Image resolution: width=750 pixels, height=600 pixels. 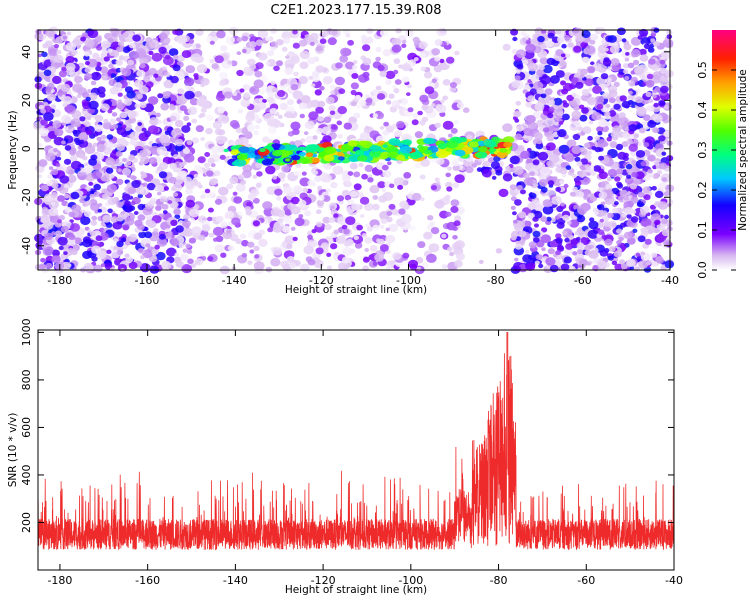 What do you see at coordinates (13, 149) in the screenshot?
I see `spectrogram-y-label: Frequency (Hz)` at bounding box center [13, 149].